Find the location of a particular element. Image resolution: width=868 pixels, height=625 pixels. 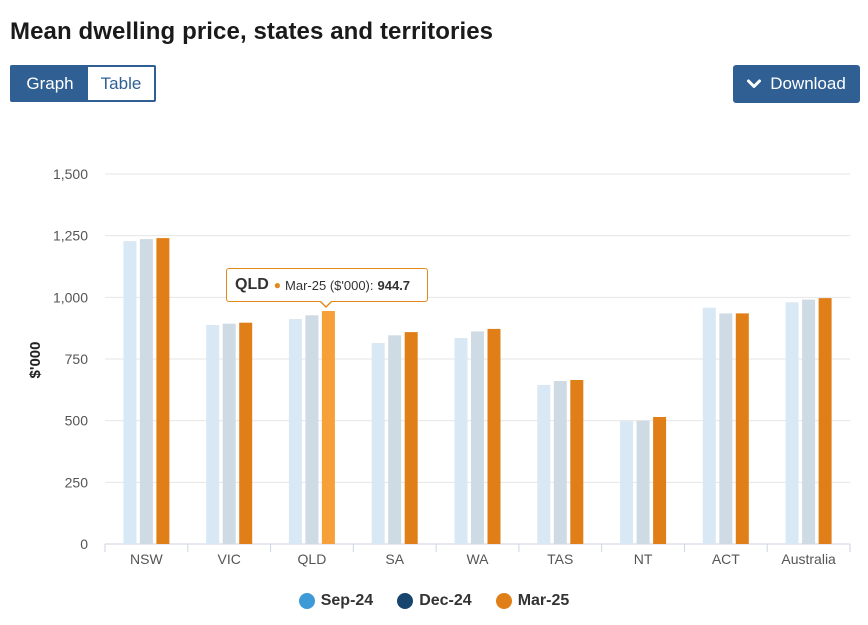

y-tick-label: 500 is located at coordinates (77, 421).